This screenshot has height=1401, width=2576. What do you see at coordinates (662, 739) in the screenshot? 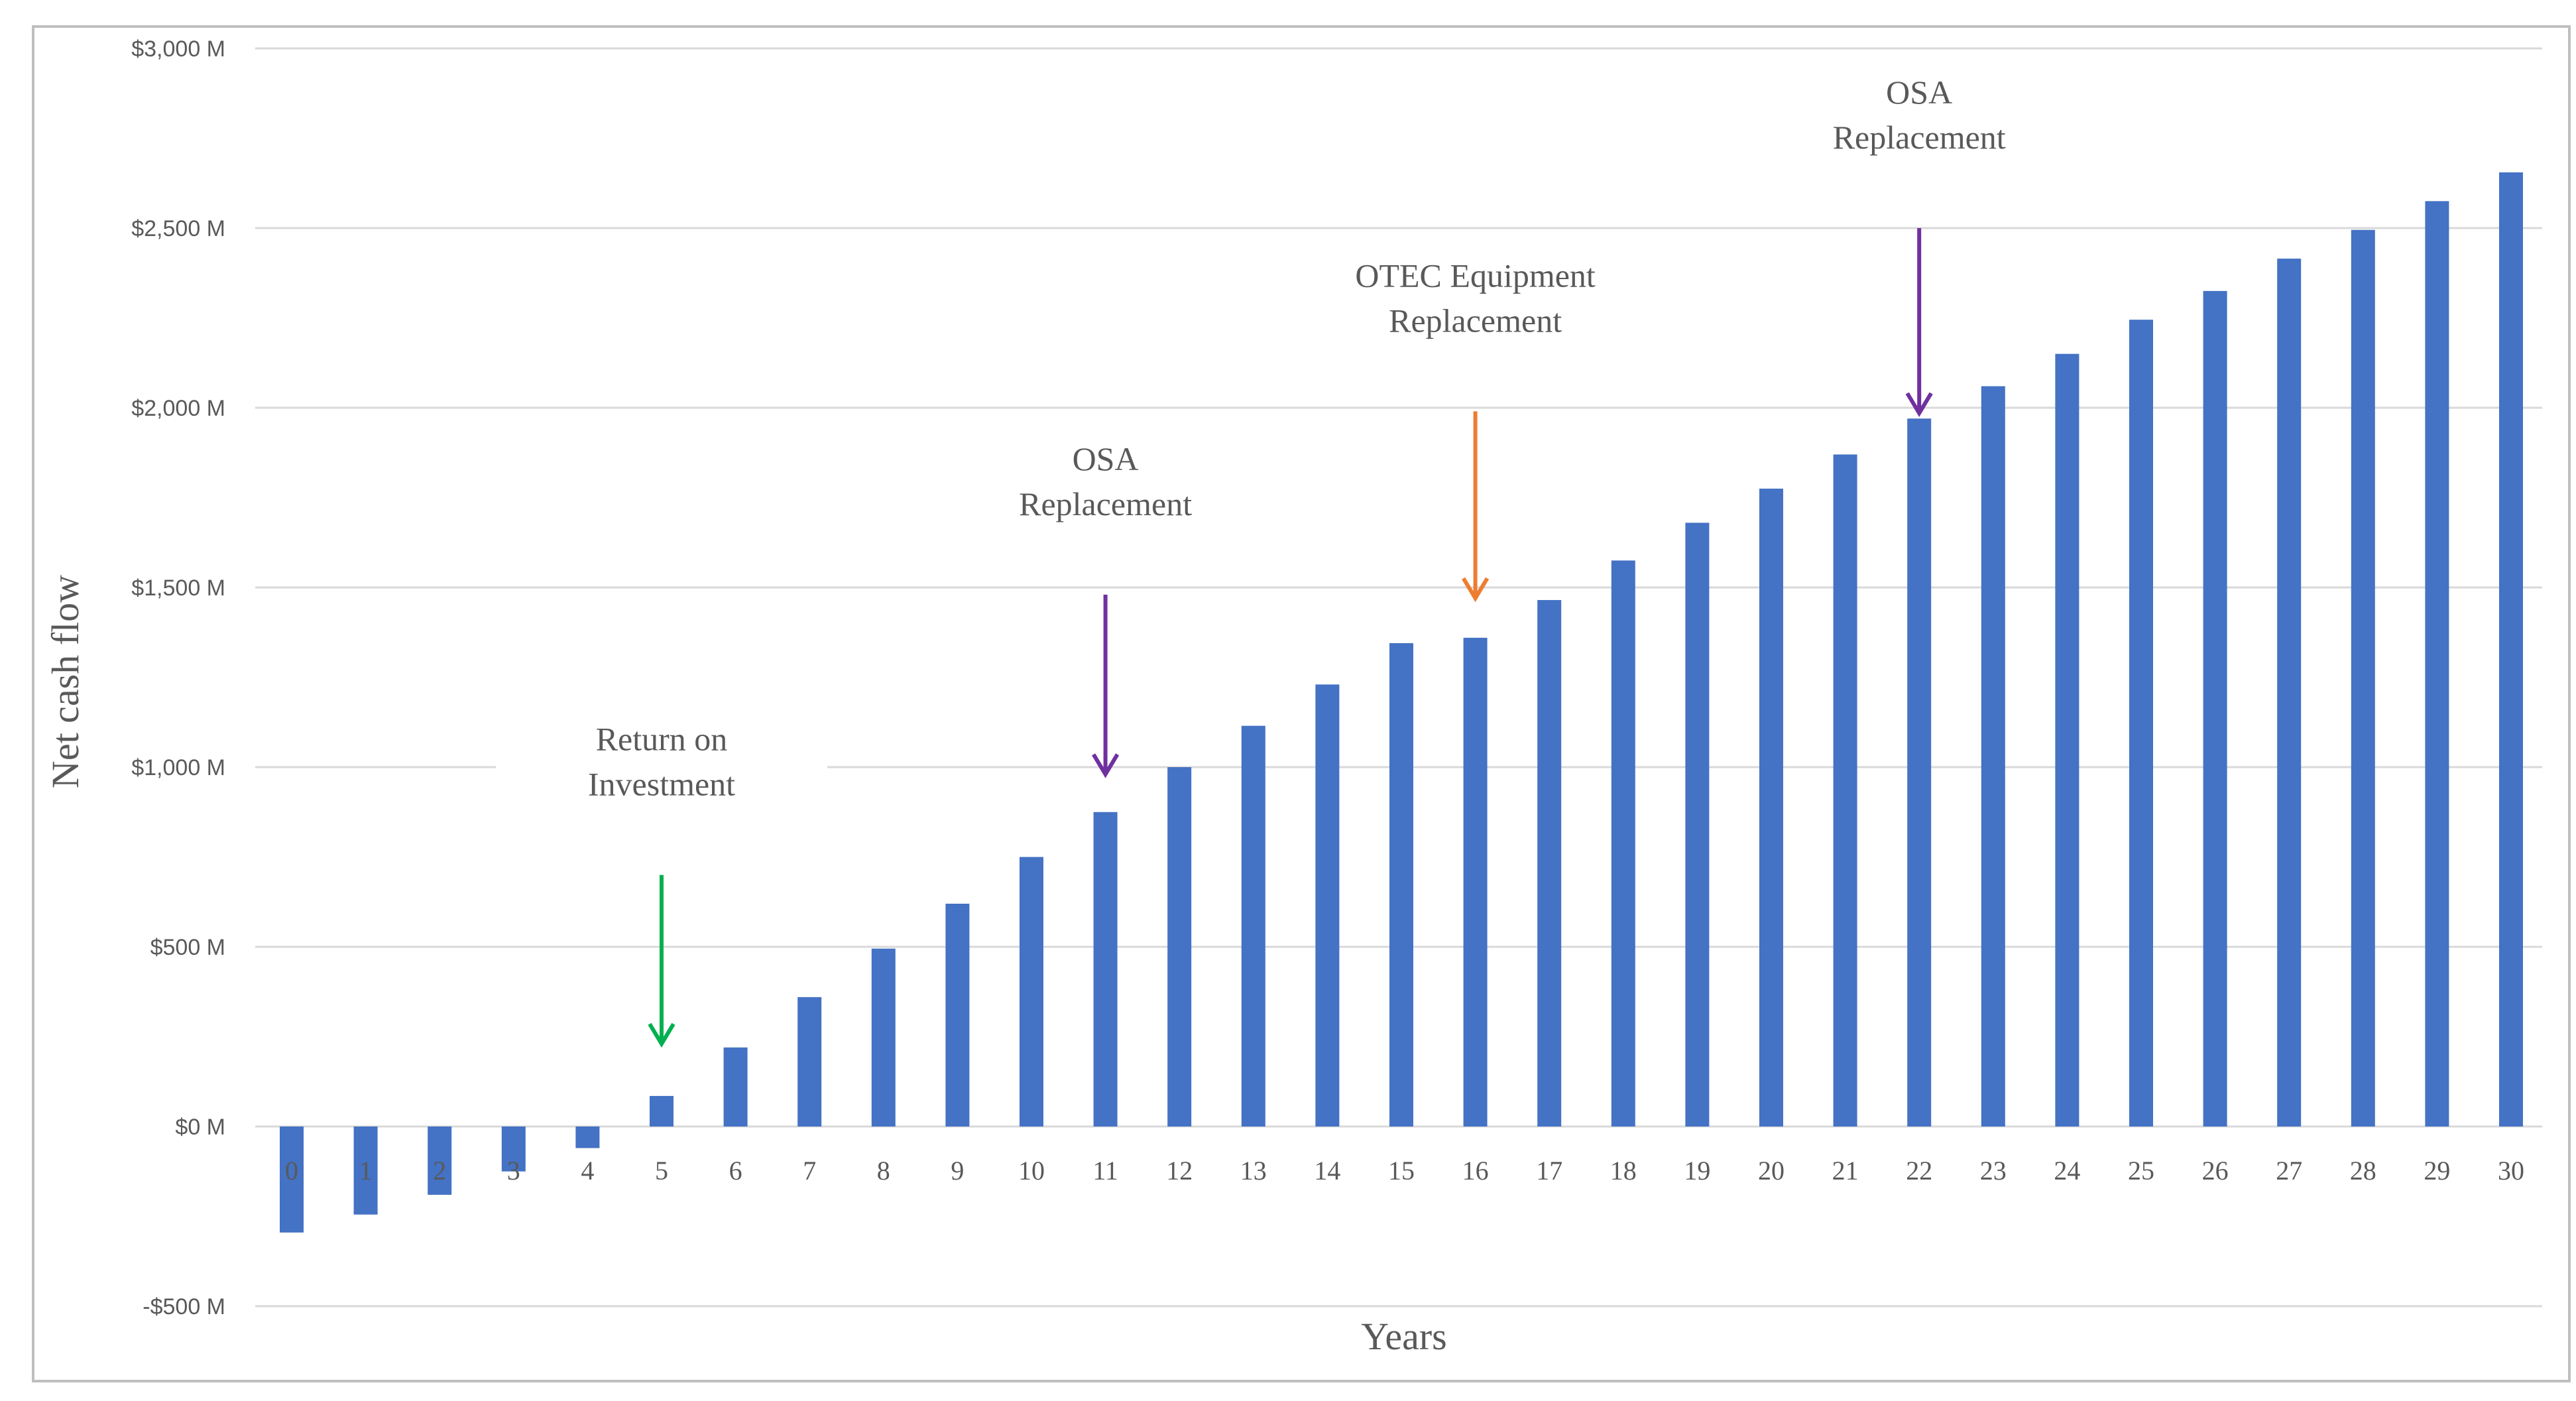
I see `annotation-label-line: Return on` at bounding box center [662, 739].